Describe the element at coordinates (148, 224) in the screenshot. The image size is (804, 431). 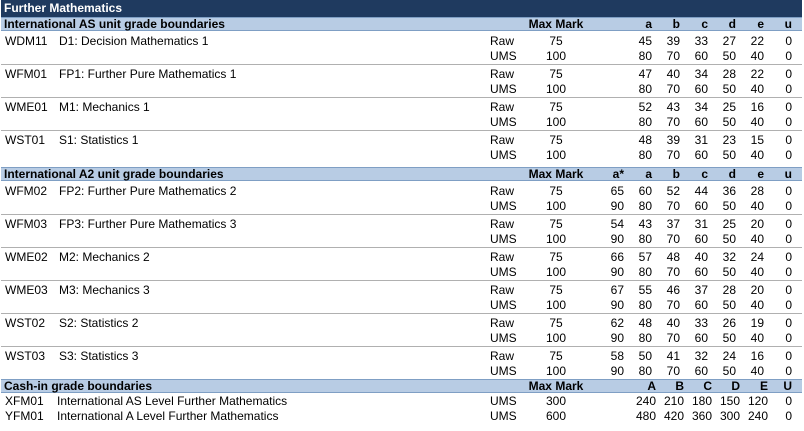
I see `unit-name: FP3: Further Pure Mathematics 3` at that location.